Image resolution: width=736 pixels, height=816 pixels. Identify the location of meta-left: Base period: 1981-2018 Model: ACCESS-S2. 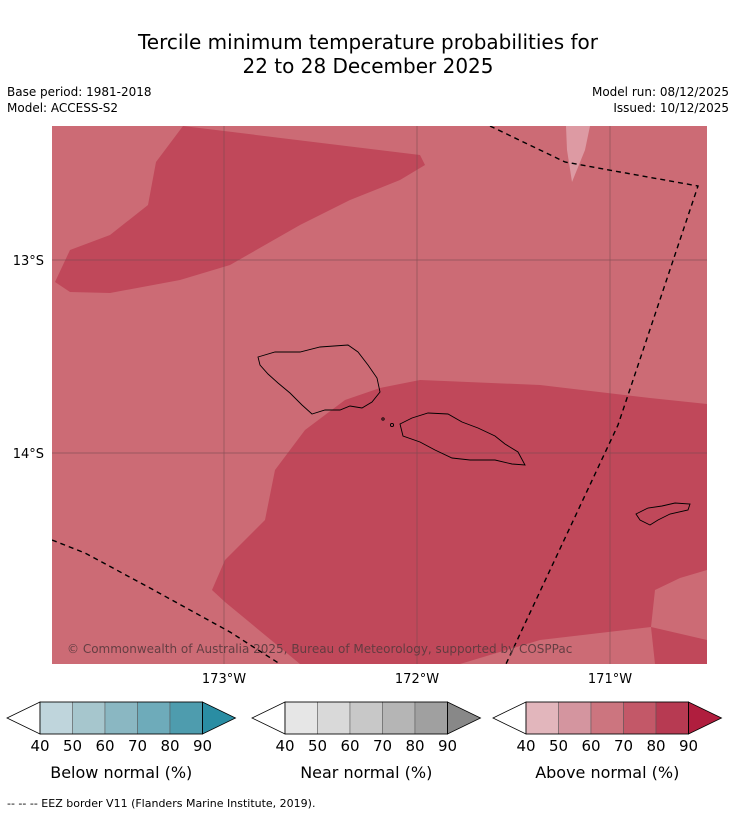
(79, 100).